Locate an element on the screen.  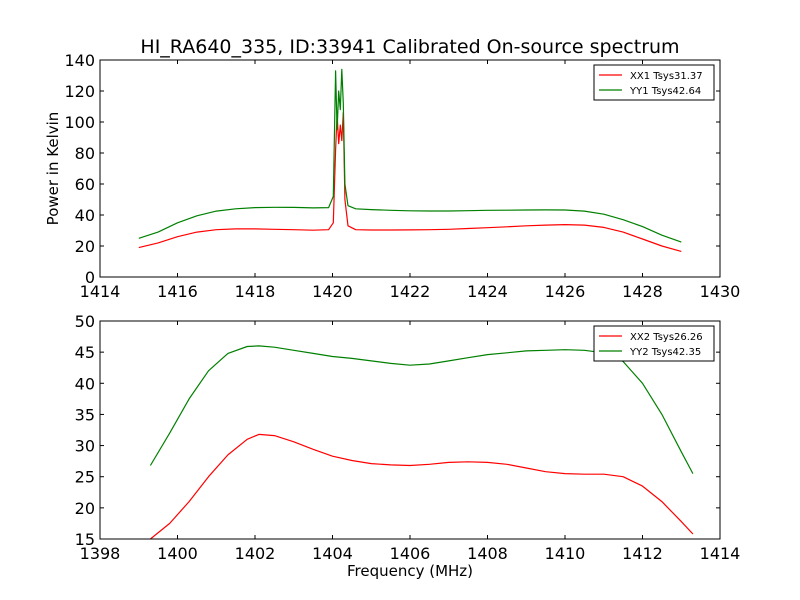
x-tick-label: 1416 is located at coordinates (177, 291).